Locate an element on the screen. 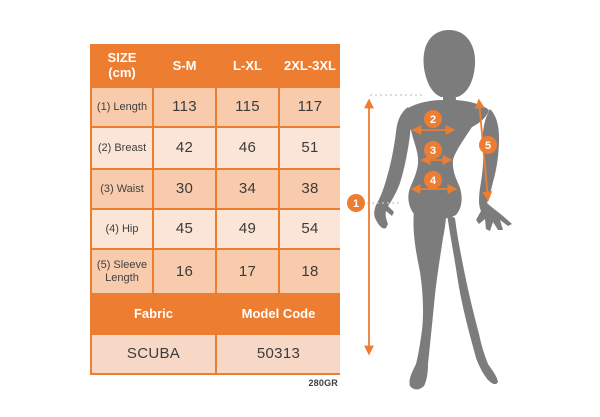 This screenshot has height=417, width=600. row-label-length: (1) Length is located at coordinates (122, 107).